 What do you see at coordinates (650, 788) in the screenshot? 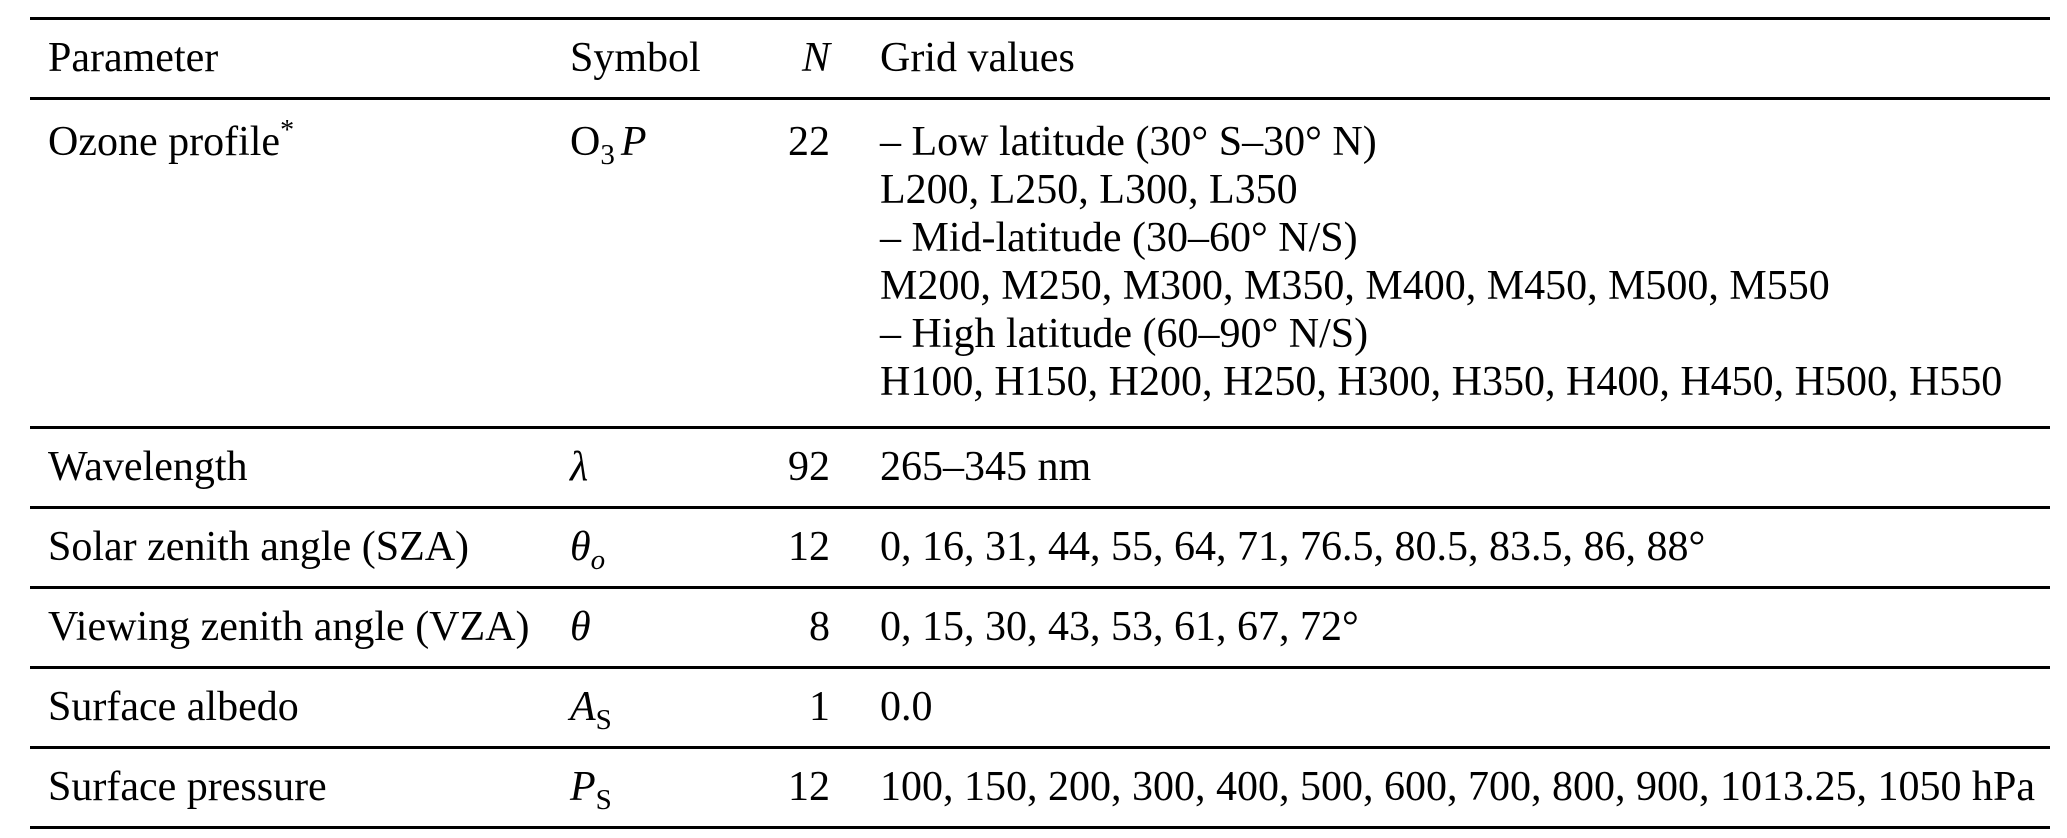
I see `symbol-cell: PS` at bounding box center [650, 788].